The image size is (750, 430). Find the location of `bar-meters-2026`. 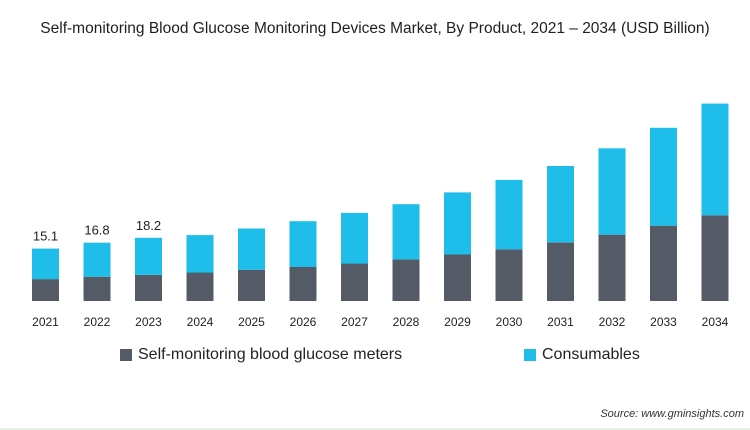

bar-meters-2026 is located at coordinates (303, 284).